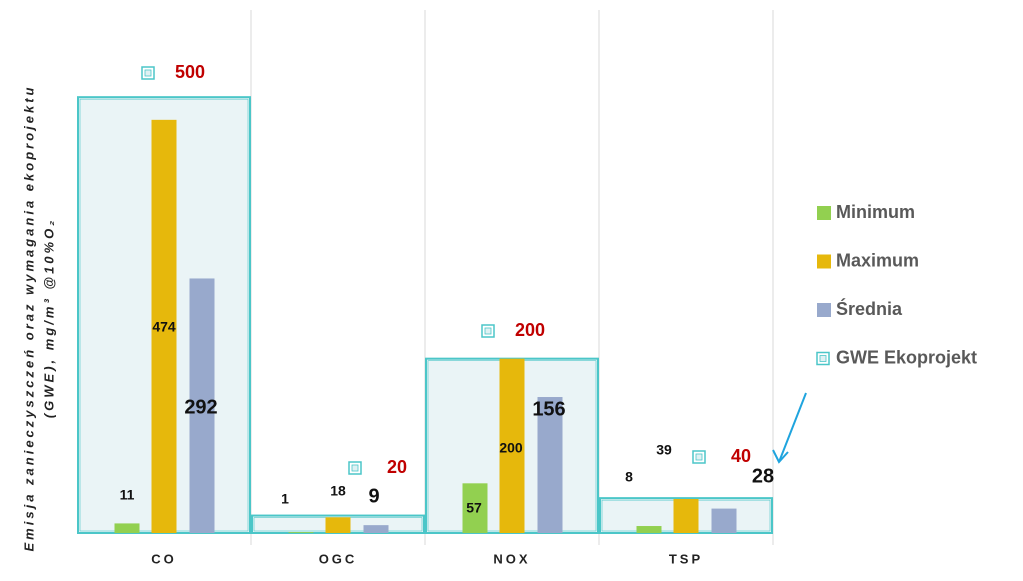  What do you see at coordinates (285, 499) in the screenshot?
I see `data-label: 1` at bounding box center [285, 499].